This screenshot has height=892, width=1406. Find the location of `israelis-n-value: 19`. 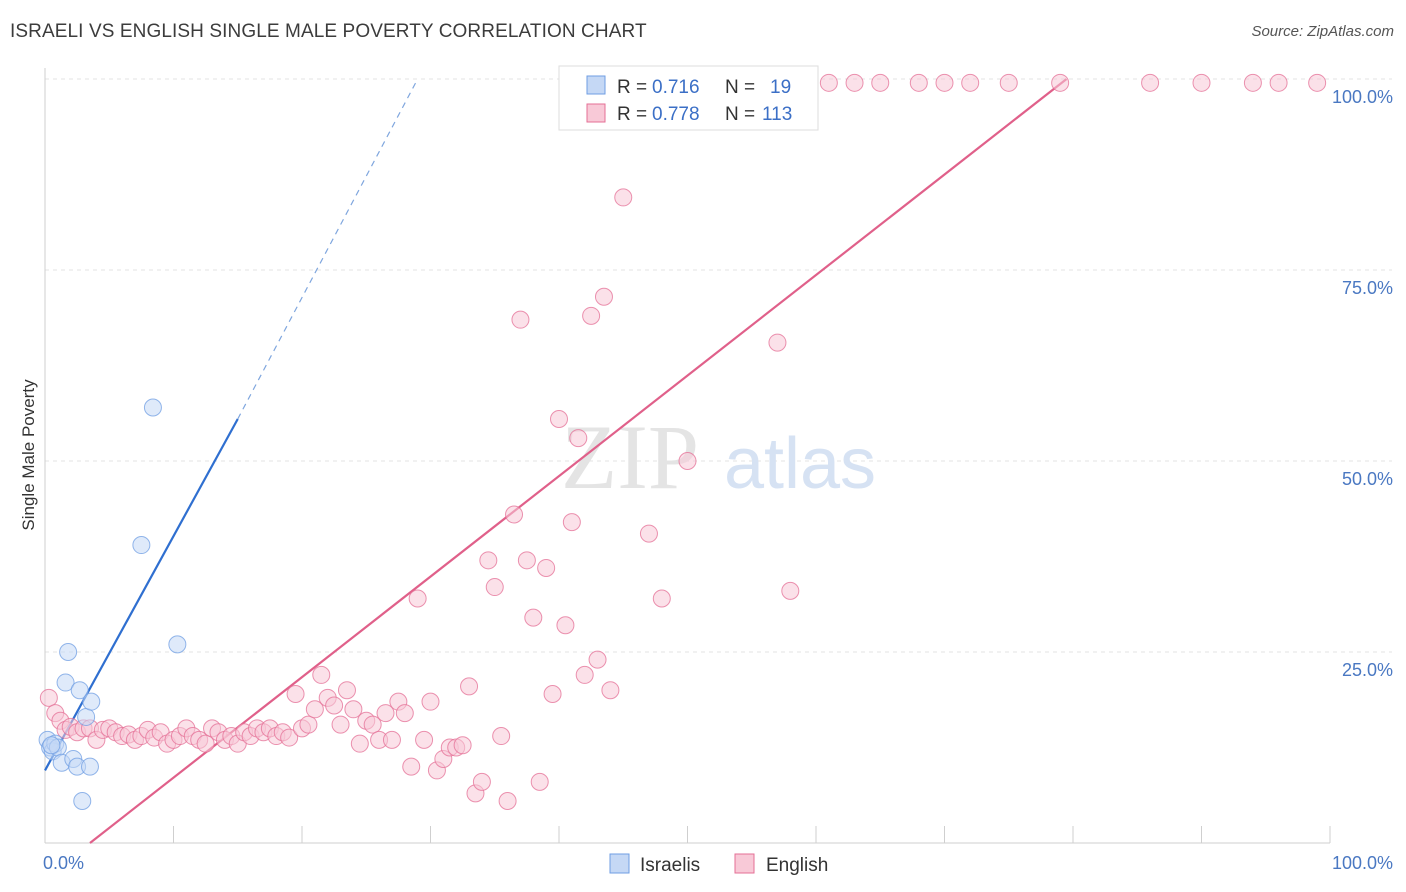

israelis-n-value: 19 is located at coordinates (780, 87).